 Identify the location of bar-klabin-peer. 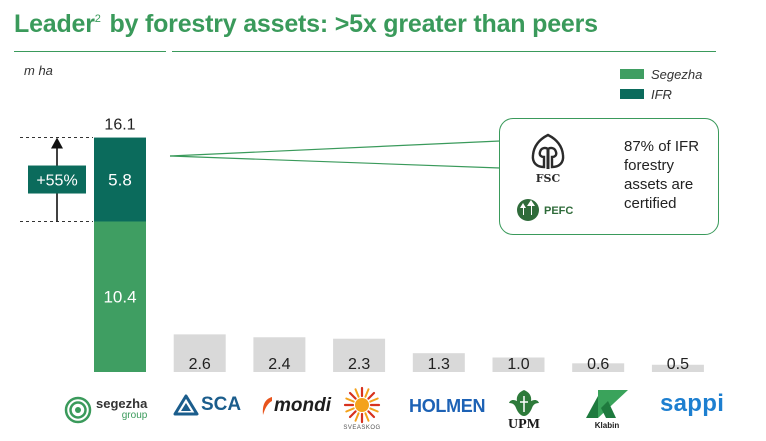
(598, 367).